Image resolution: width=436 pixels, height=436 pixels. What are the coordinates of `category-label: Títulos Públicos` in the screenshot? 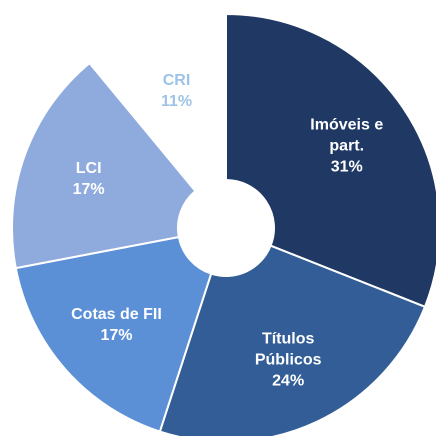 It's located at (288, 349).